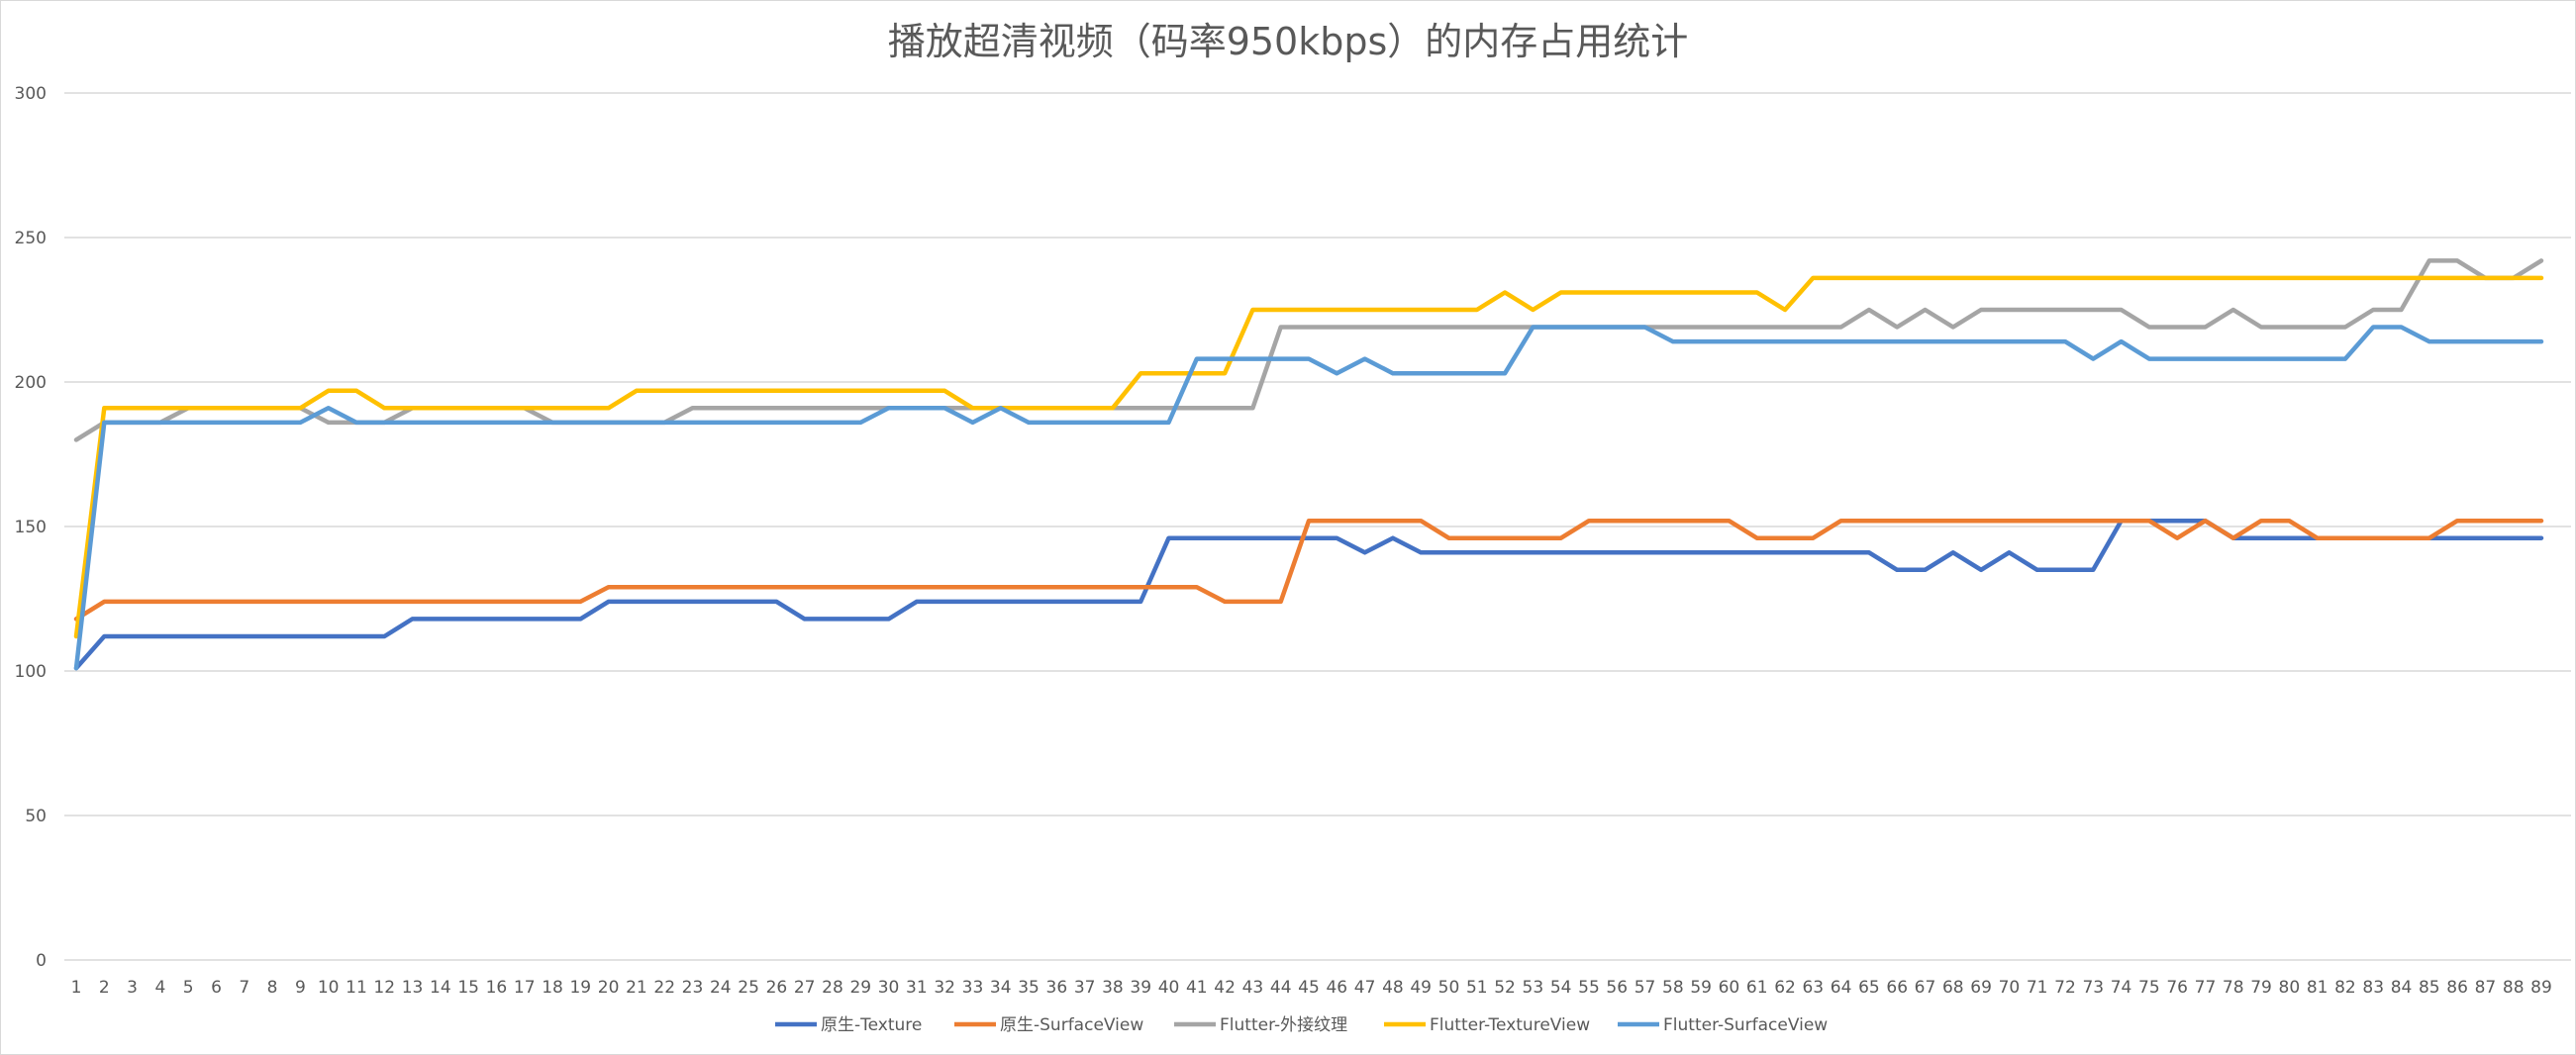 The image size is (2576, 1055). What do you see at coordinates (105, 988) in the screenshot?
I see `x-tick-label: 2` at bounding box center [105, 988].